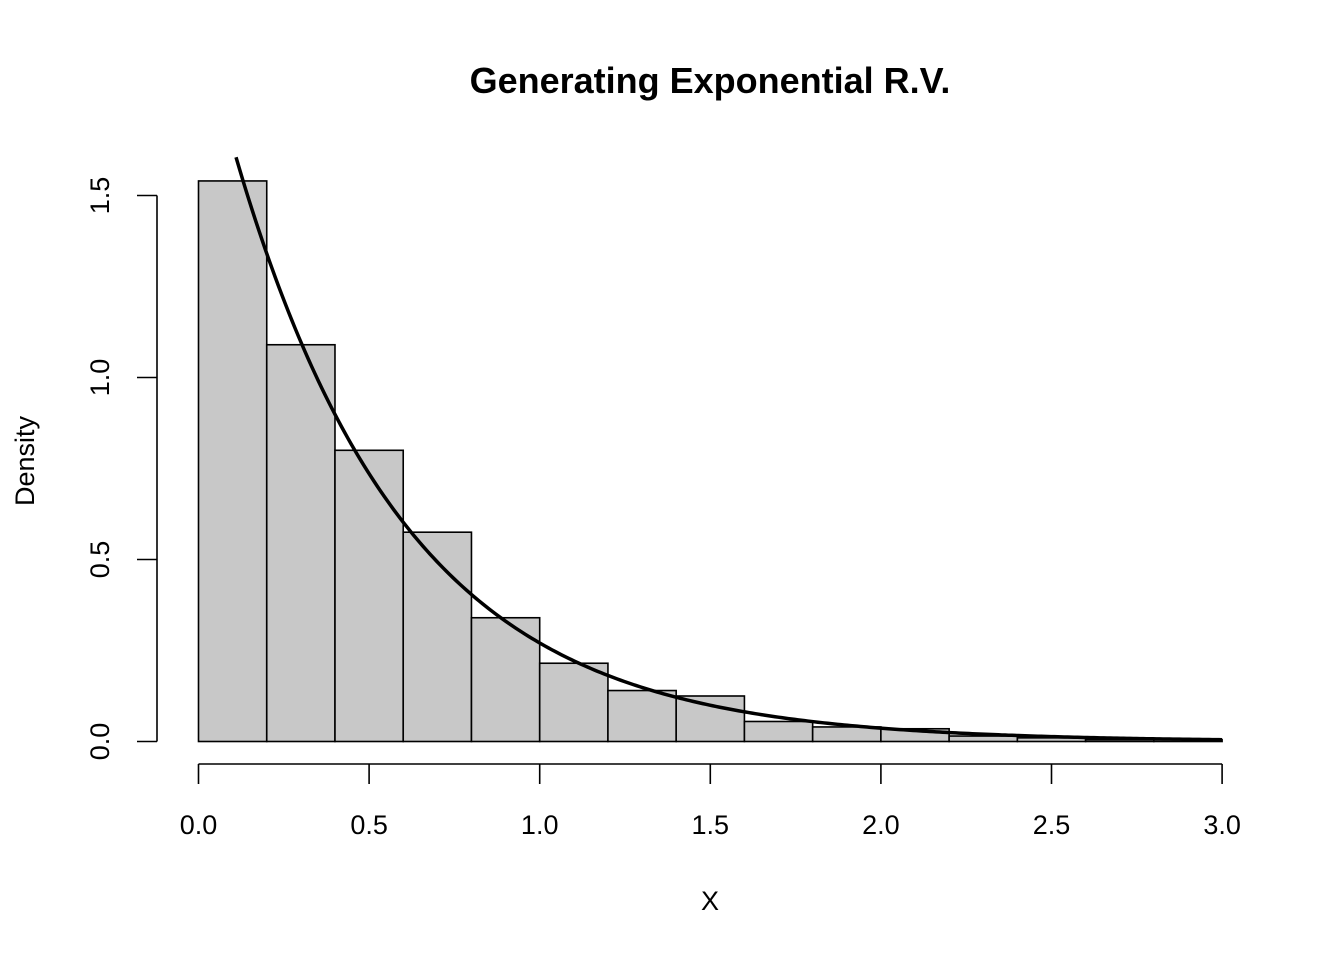  What do you see at coordinates (100, 560) in the screenshot?
I see `y-tick-label: 0.5` at bounding box center [100, 560].